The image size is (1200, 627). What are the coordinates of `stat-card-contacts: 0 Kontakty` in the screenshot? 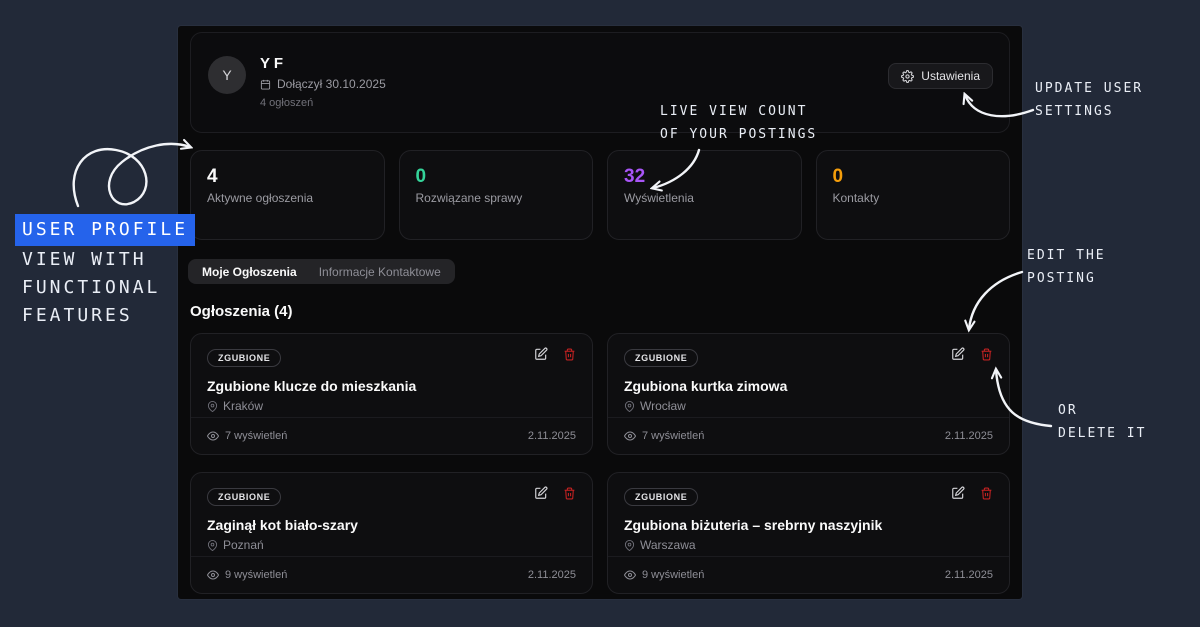 It's located at (912, 195).